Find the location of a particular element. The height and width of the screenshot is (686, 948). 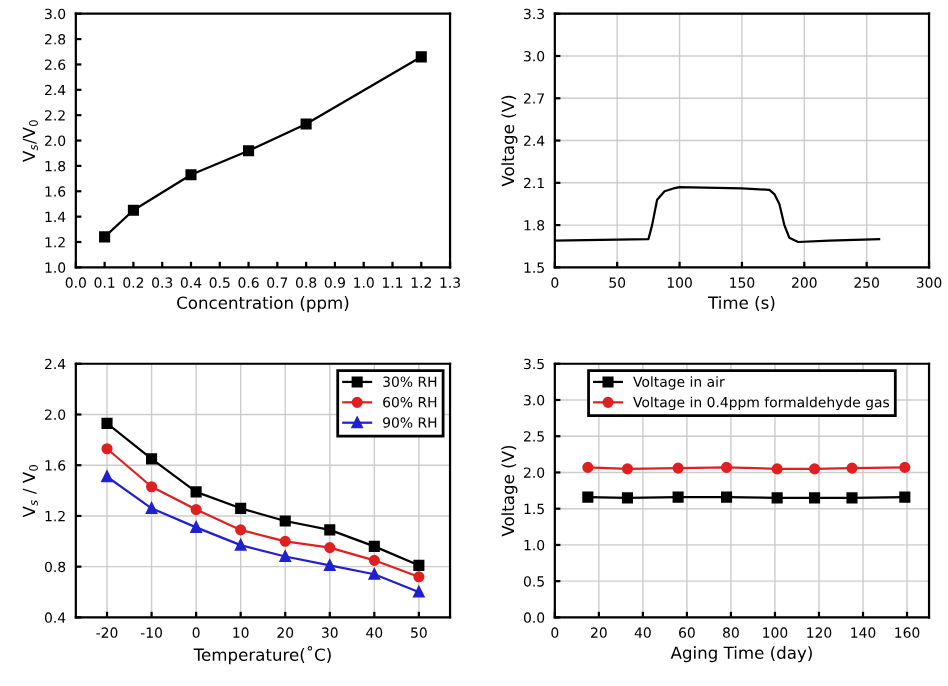

y-axis-title: V$_{s}$ / V$_{0}$ is located at coordinates (30, 491).